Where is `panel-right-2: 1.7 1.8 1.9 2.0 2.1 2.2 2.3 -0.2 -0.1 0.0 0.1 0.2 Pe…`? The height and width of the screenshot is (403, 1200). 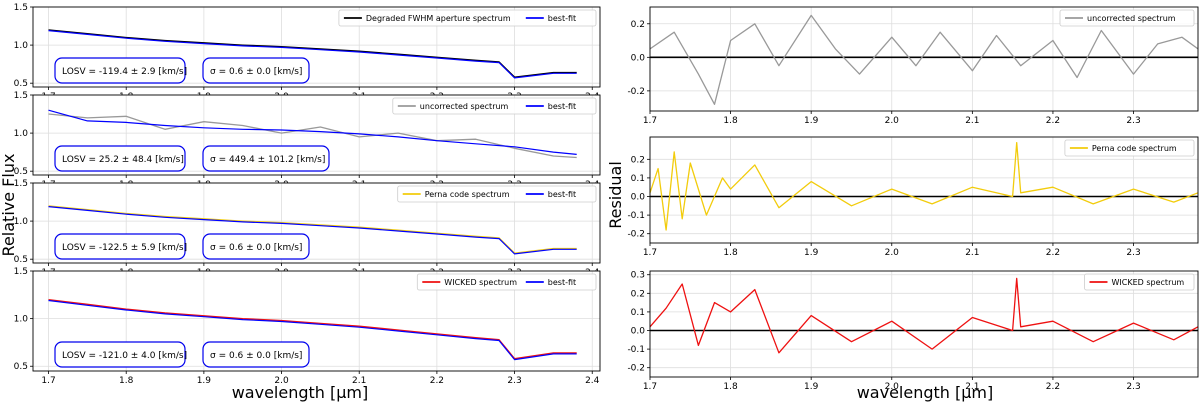
panel-right-2: 1.7 1.8 1.9 2.0 2.1 2.2 2.3 -0.2 -0.1 0.0 0.1 0.2 Pe… is located at coordinates (913, 197).